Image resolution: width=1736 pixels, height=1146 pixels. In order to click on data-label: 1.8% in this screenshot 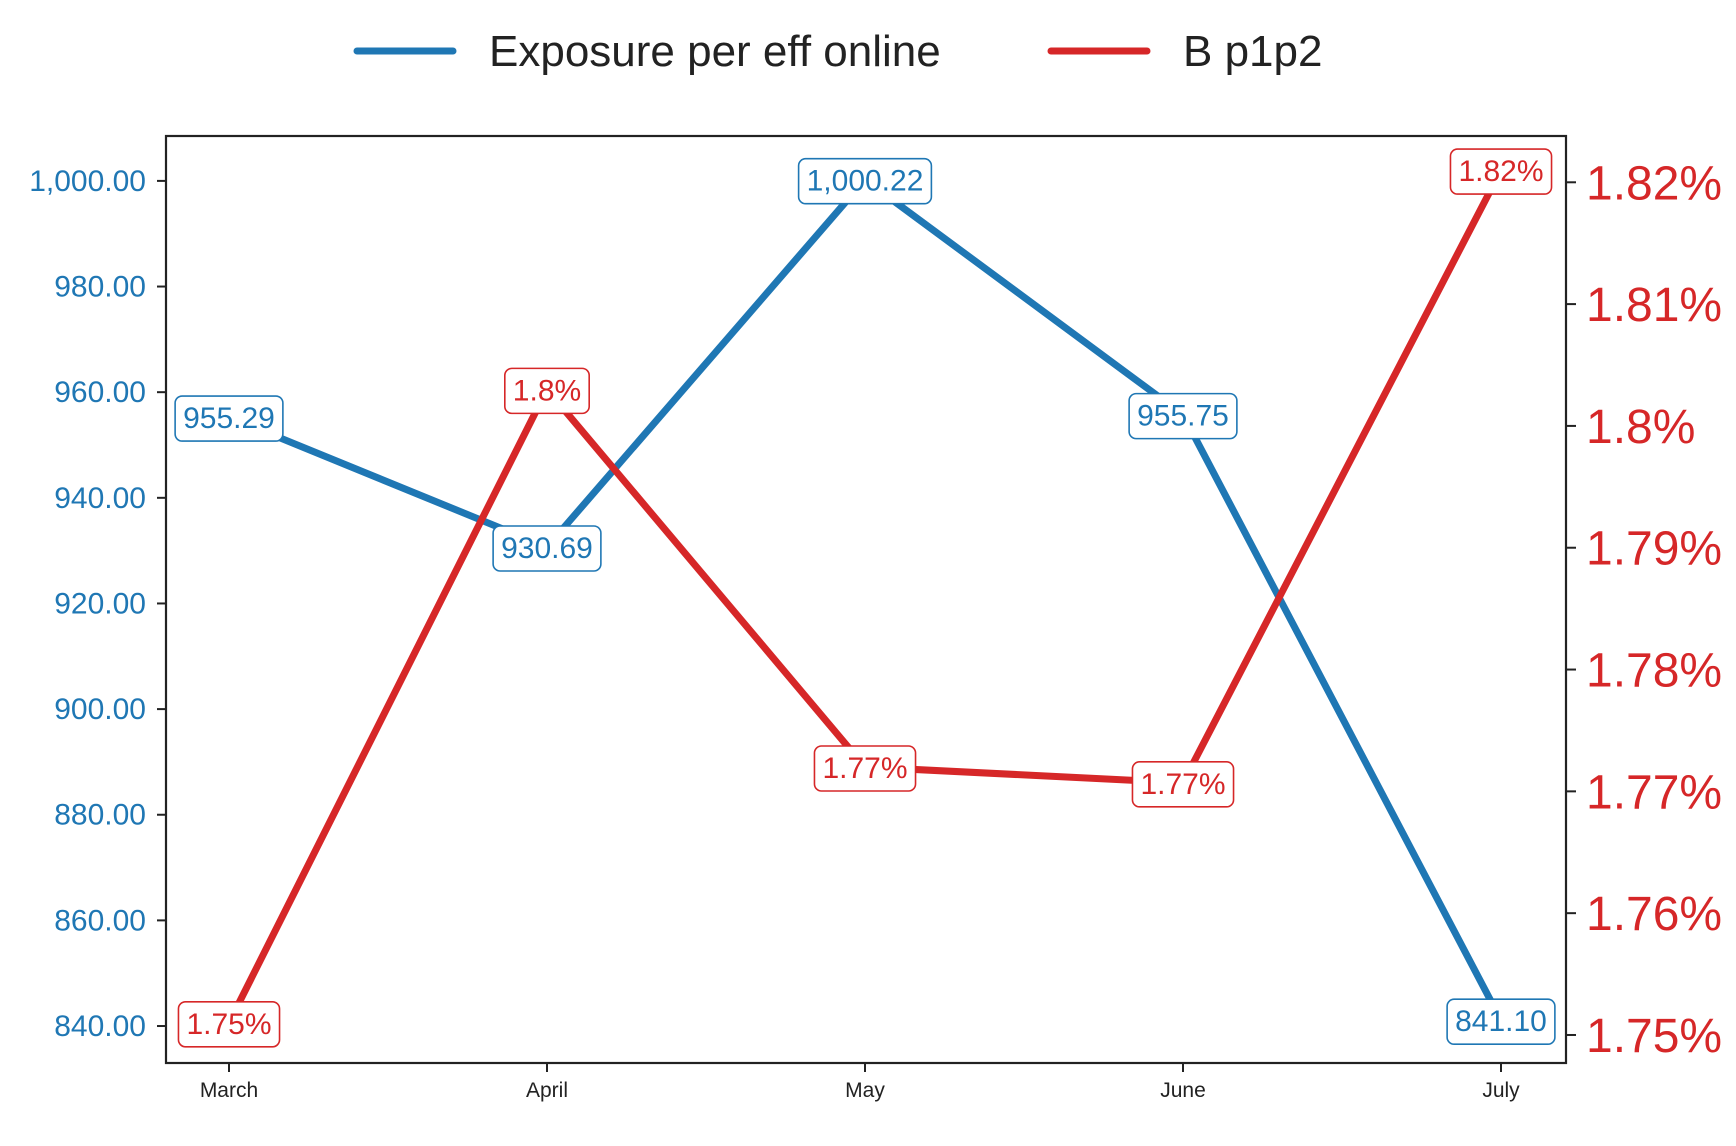, I will do `click(547, 391)`.